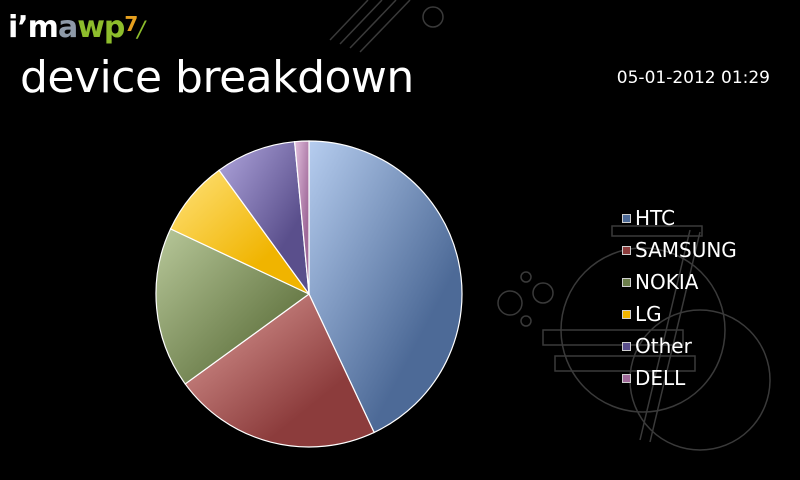 Image resolution: width=800 pixels, height=480 pixels. I want to click on legend-item-other: Other, so click(679, 346).